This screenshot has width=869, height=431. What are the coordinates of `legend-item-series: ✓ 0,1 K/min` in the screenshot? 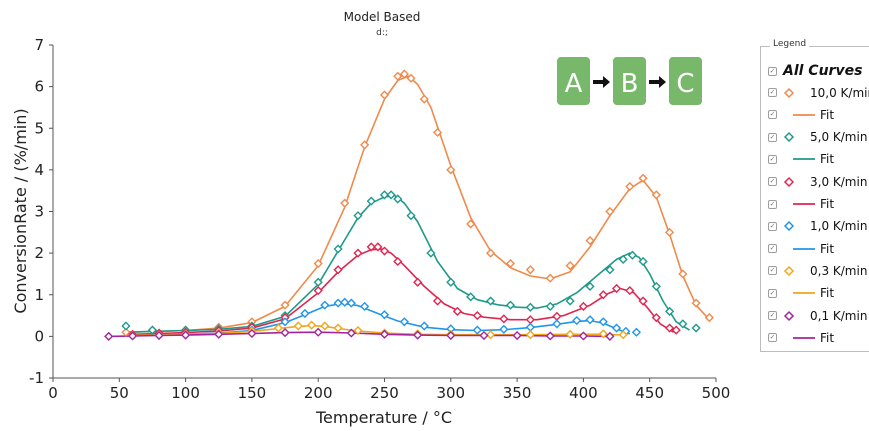 It's located at (818, 316).